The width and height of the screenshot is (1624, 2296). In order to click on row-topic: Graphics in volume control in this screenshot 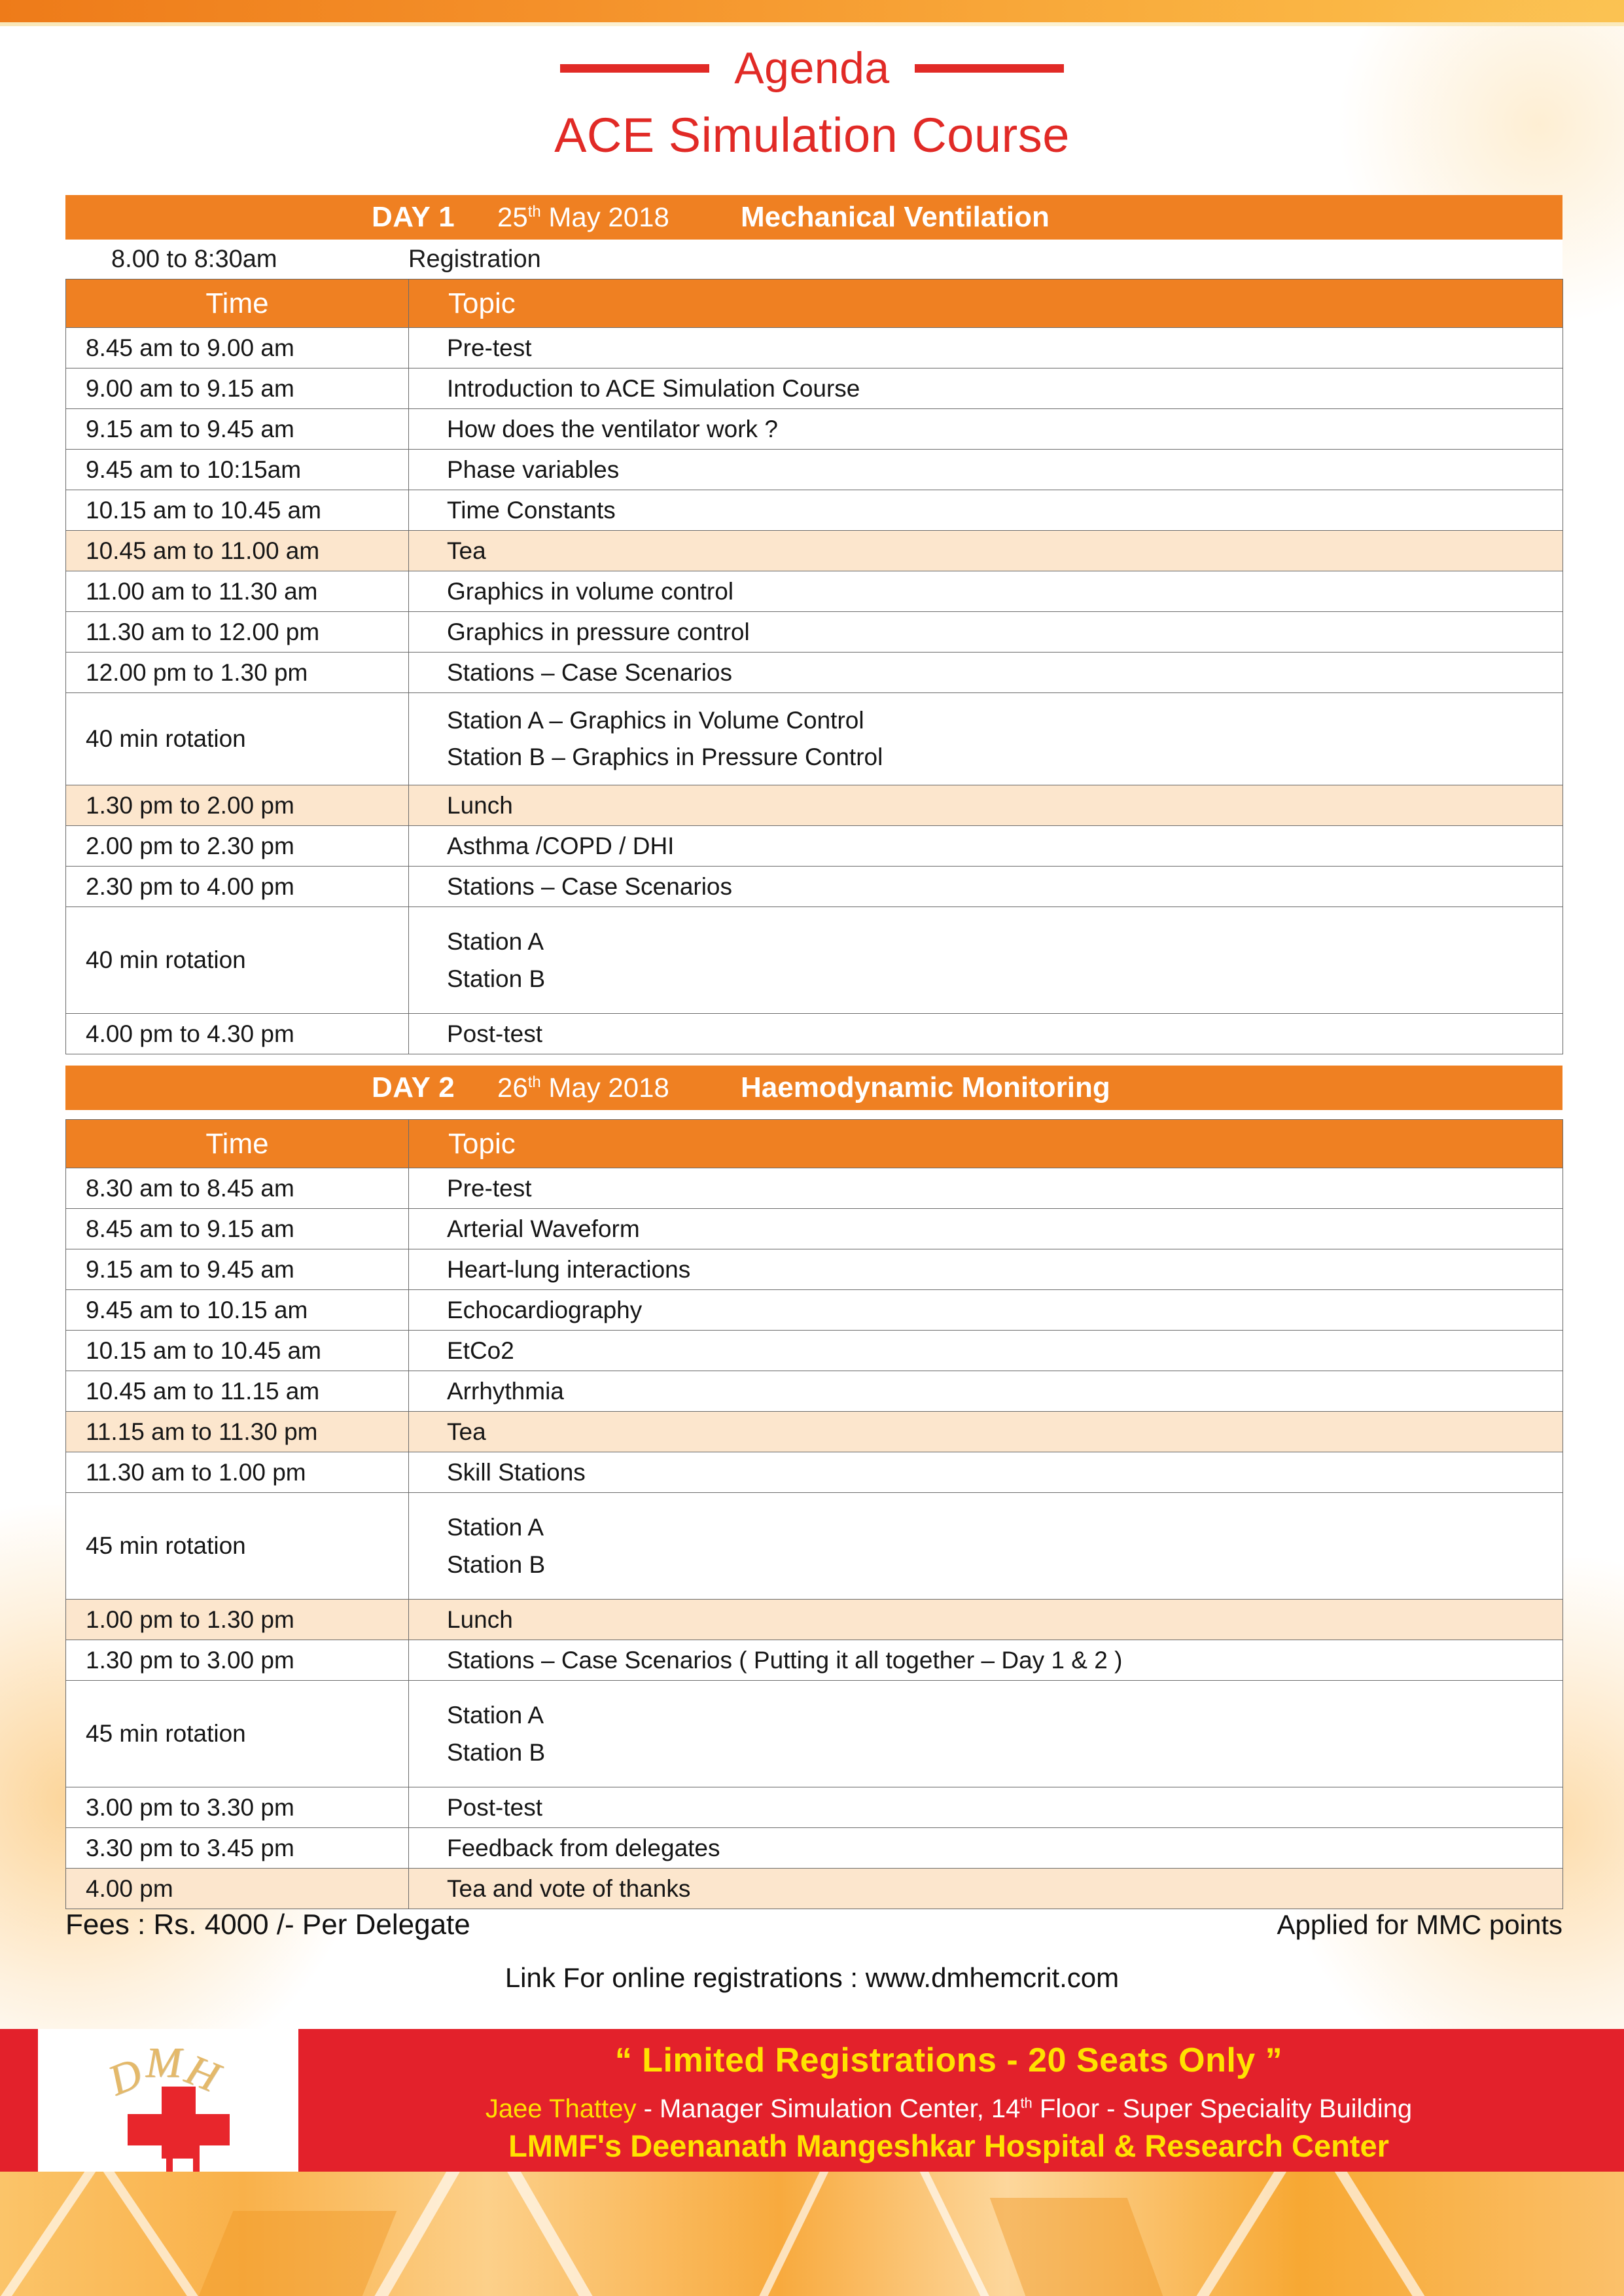, I will do `click(985, 591)`.